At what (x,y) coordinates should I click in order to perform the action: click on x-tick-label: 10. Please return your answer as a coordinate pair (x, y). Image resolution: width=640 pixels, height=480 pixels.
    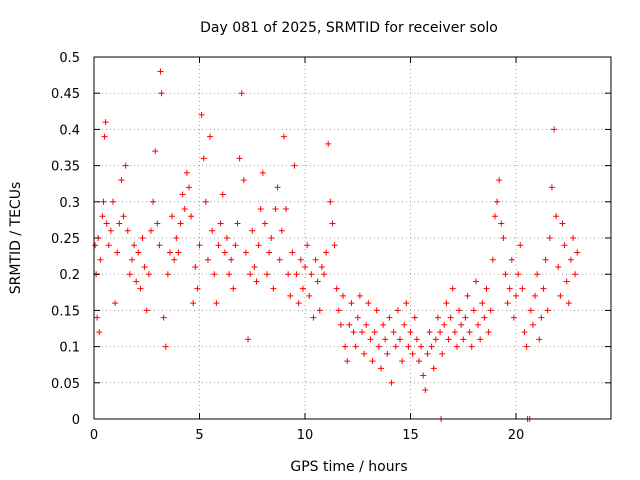
    Looking at the image, I should click on (305, 435).